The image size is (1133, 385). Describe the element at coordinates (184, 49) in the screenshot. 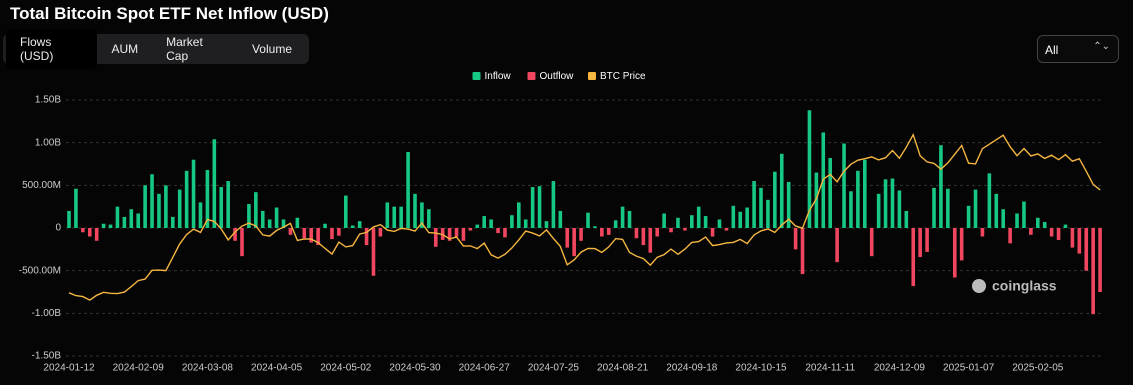

I see `tab: Market Cap` at that location.